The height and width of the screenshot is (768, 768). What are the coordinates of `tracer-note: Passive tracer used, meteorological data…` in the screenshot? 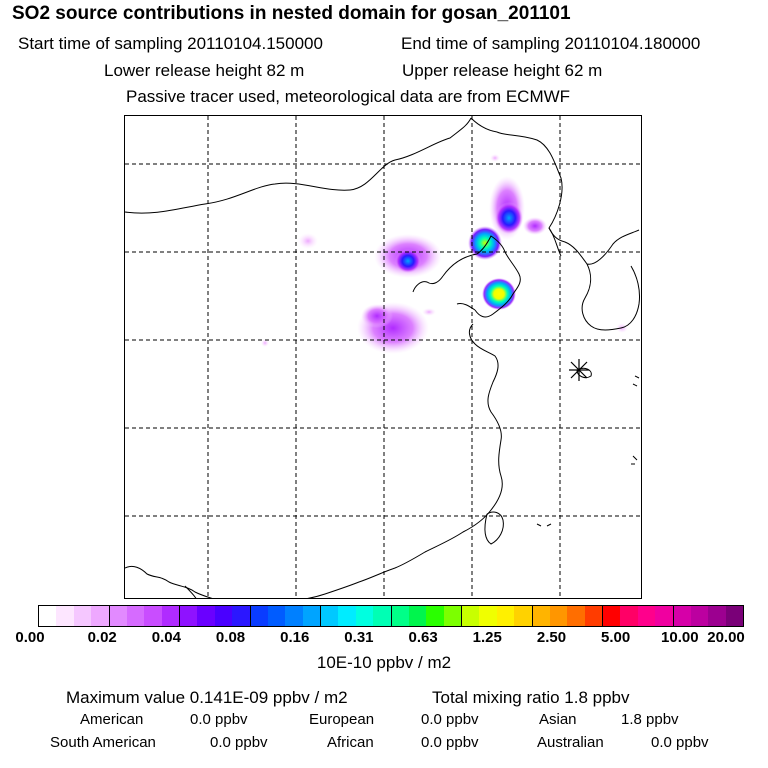 It's located at (348, 96).